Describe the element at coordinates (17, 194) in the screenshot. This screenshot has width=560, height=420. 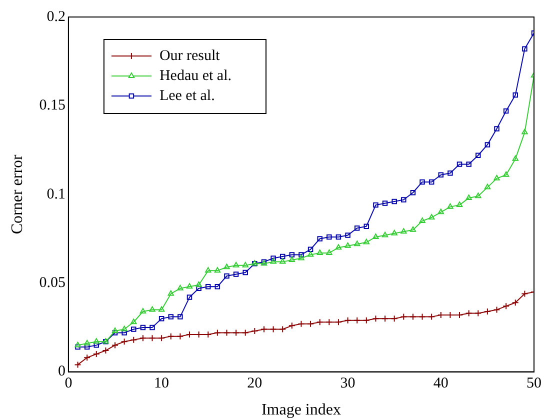
I see `y-axis-title: Corner error` at that location.